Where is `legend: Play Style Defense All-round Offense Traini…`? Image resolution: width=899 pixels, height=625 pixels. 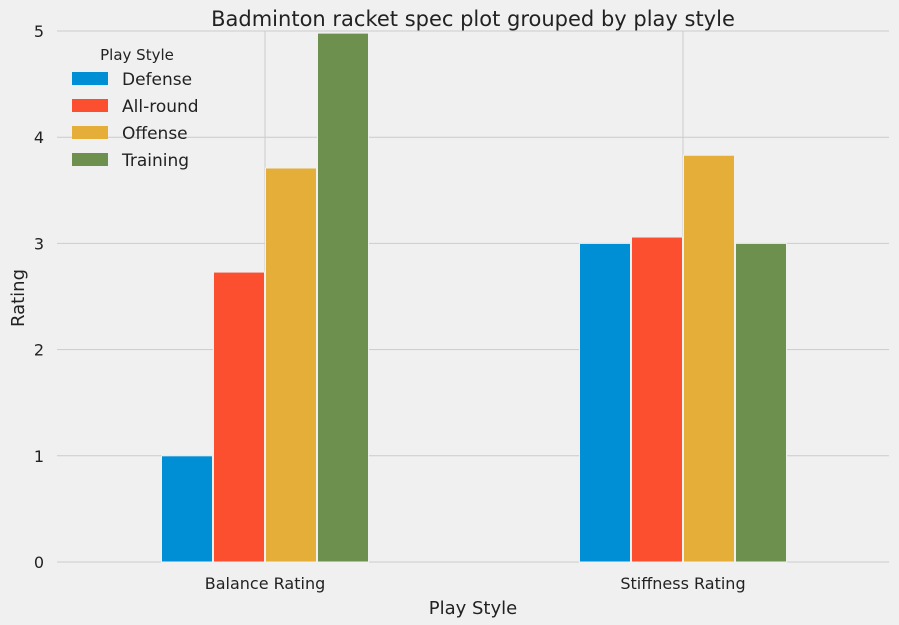
legend: Play Style Defense All-round Offense Traini… is located at coordinates (135, 108).